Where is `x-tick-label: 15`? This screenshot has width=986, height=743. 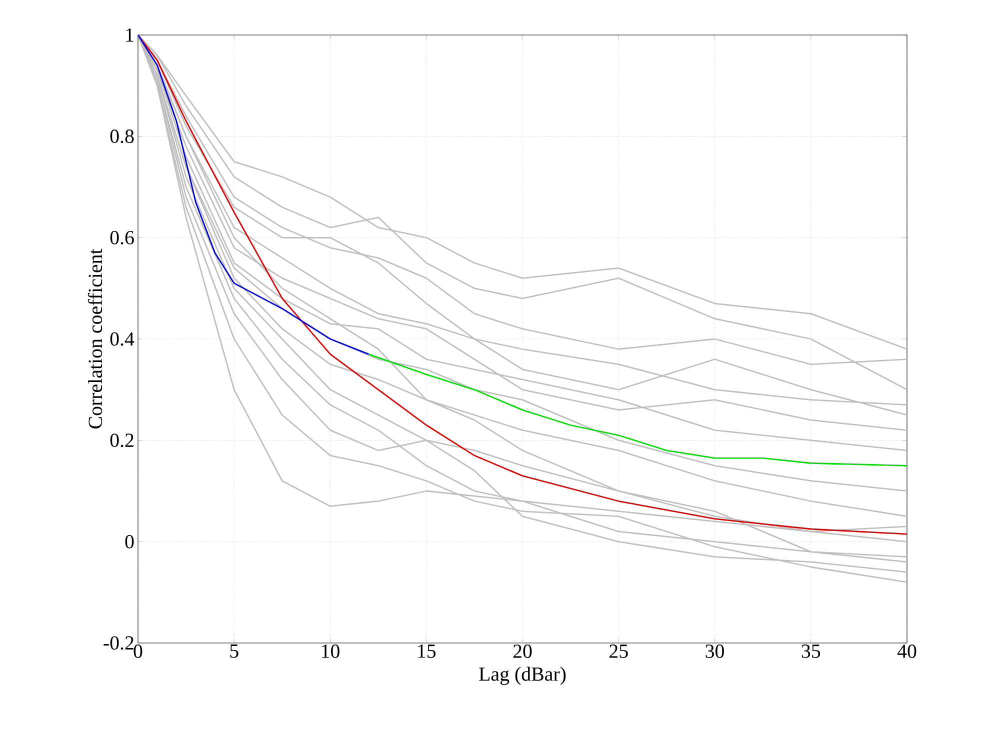 x-tick-label: 15 is located at coordinates (427, 651).